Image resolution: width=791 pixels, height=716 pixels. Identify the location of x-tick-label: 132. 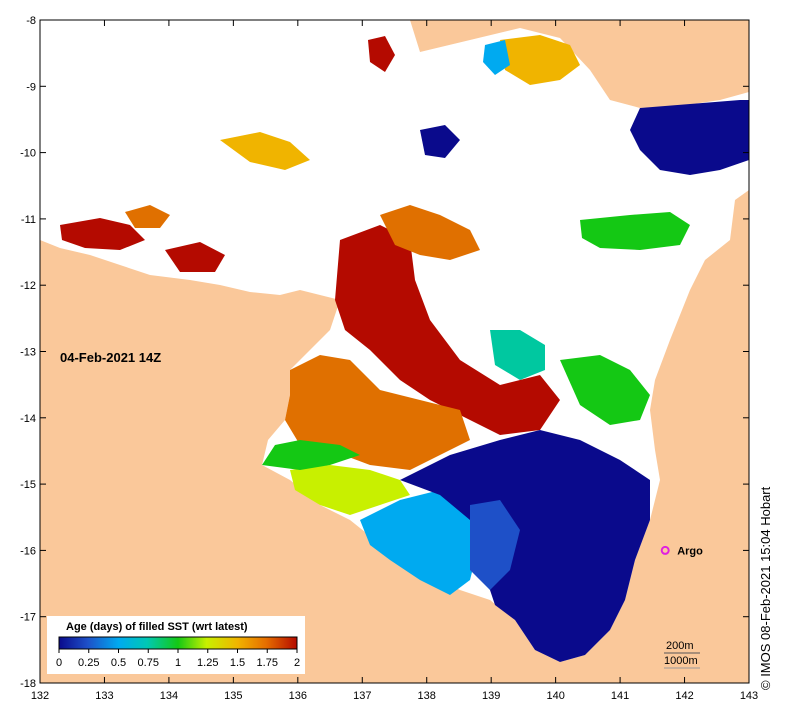
(40, 696).